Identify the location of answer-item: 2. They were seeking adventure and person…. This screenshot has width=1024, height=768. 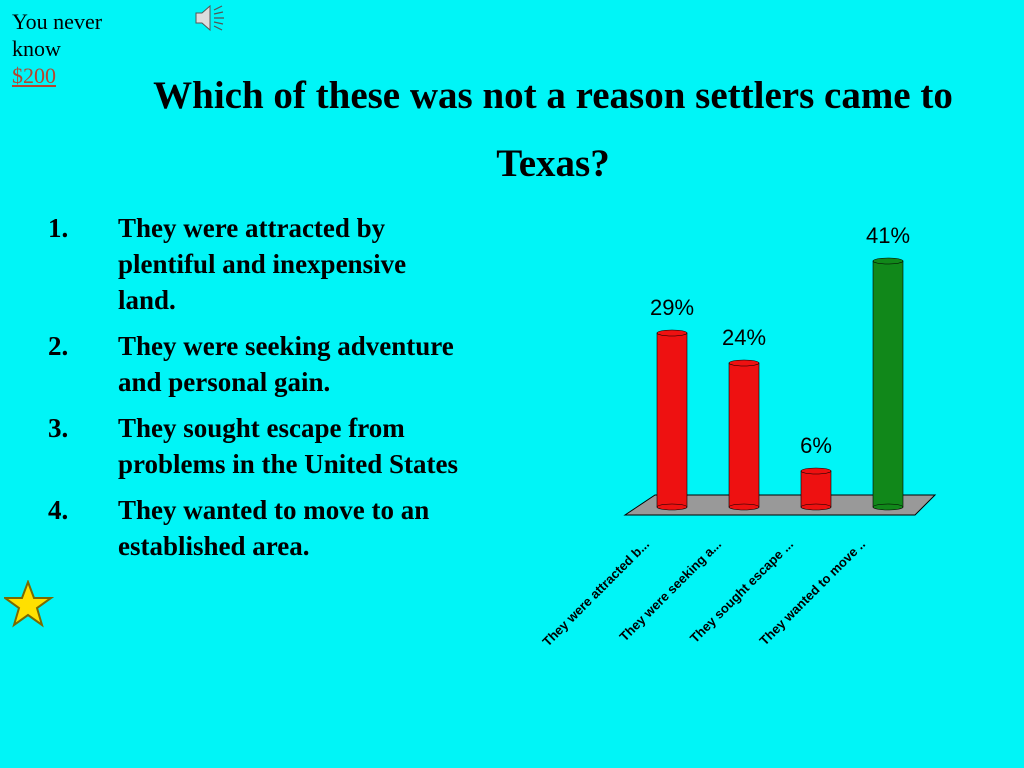
(255, 364).